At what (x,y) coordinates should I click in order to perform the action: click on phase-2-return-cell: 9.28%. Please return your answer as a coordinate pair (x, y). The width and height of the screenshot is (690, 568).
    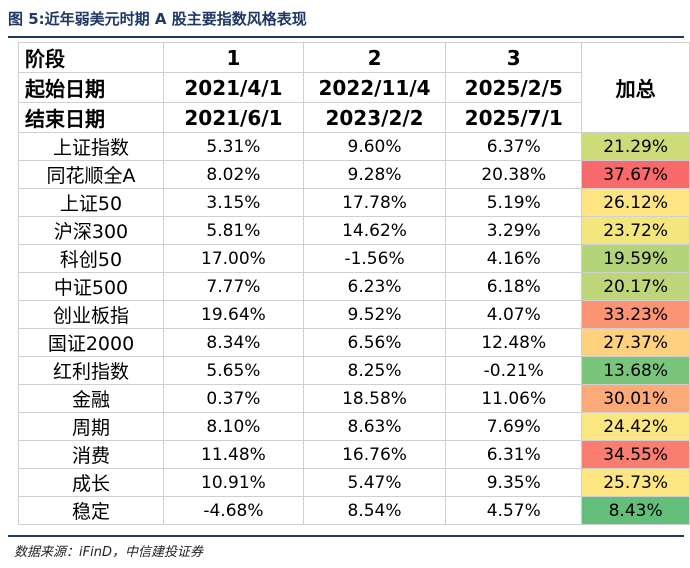
    Looking at the image, I should click on (374, 174).